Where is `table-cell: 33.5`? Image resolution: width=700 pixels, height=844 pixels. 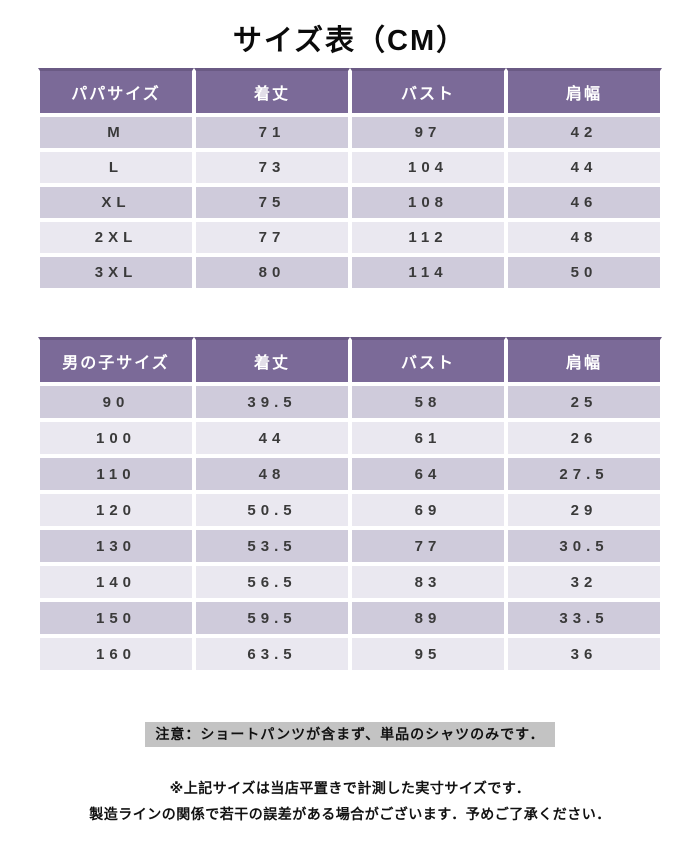
table-cell: 33.5 is located at coordinates (584, 618).